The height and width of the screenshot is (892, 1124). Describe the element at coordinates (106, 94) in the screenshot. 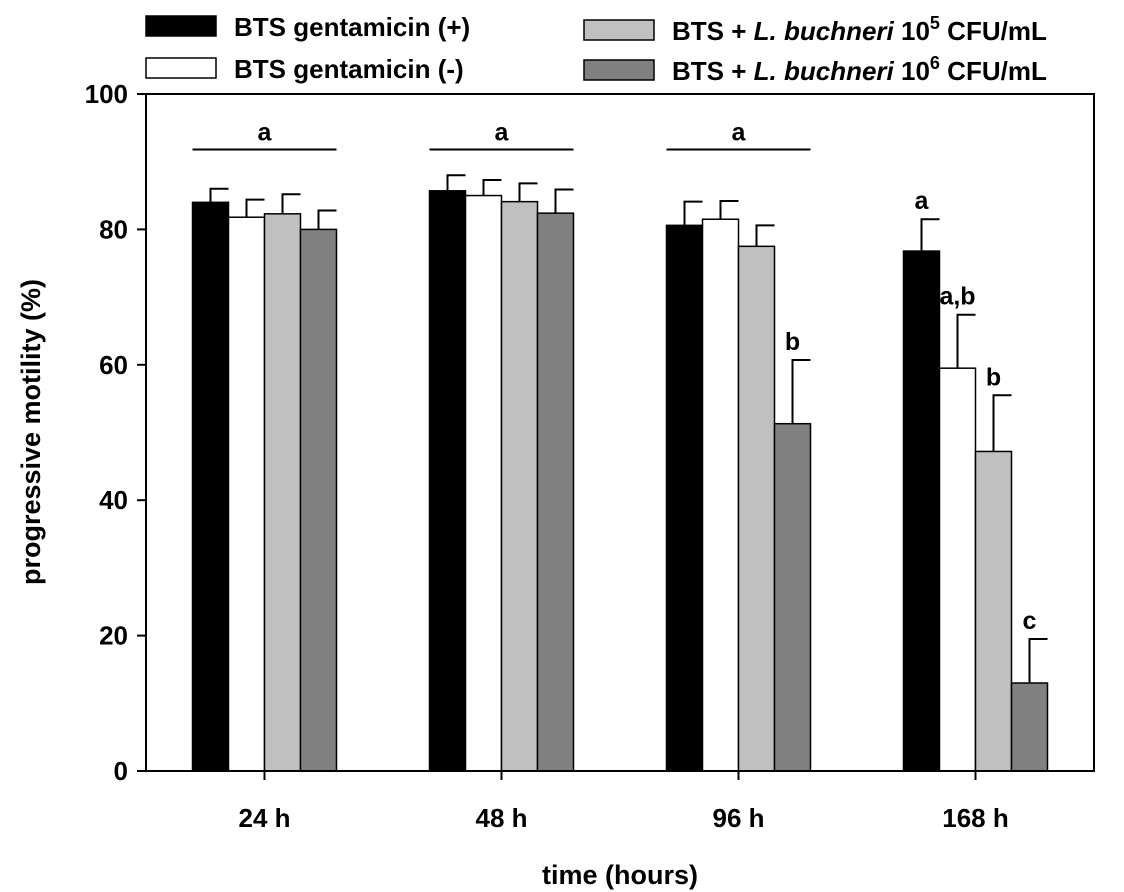

I see `y-tick-label: 100` at that location.